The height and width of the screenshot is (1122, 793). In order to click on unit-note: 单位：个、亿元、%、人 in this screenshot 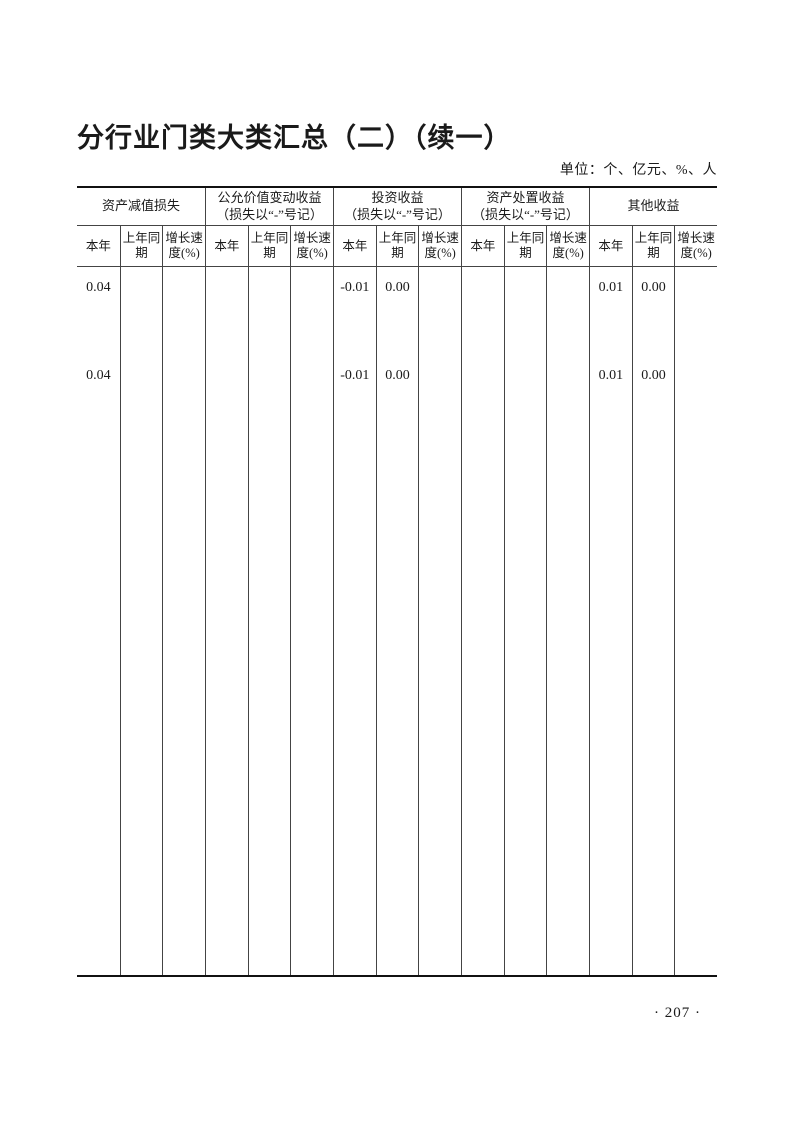, I will do `click(638, 170)`.